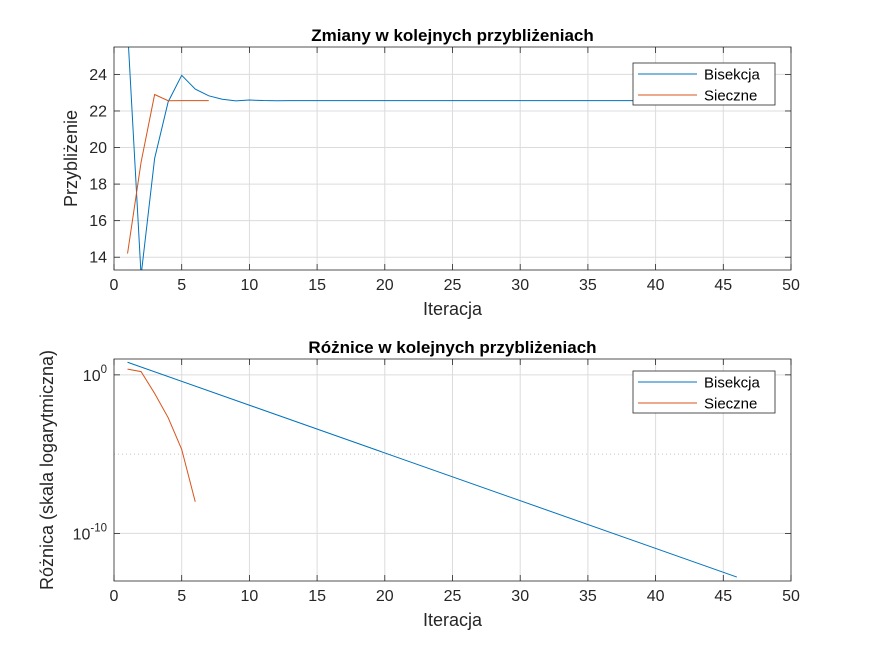 This screenshot has width=875, height=656. What do you see at coordinates (452, 347) in the screenshot?
I see `chart-title: Różnice w kolejnych przybliżeniach` at bounding box center [452, 347].